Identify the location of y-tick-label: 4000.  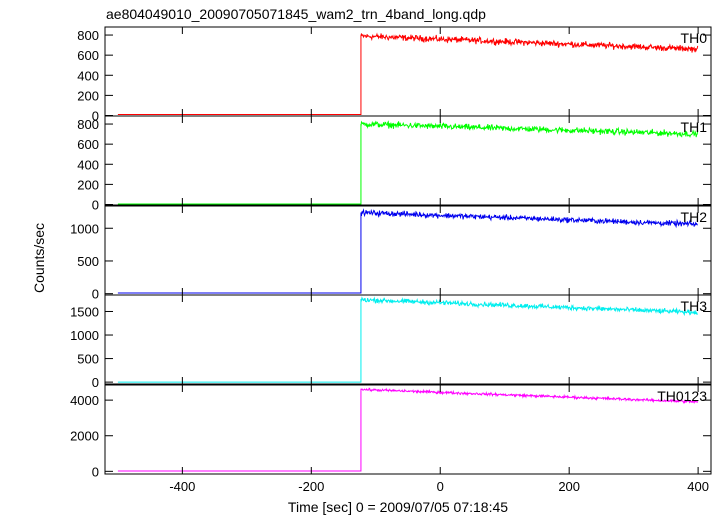
(84, 400).